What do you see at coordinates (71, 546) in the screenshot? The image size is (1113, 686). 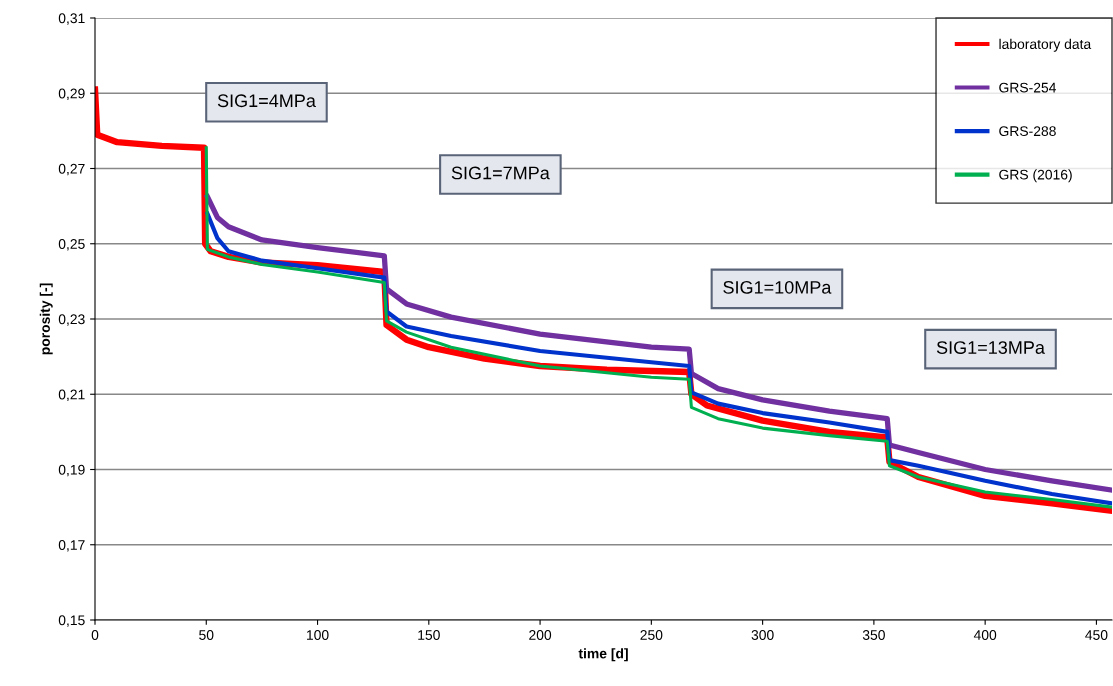 I see `y-tick-label: 0,17` at bounding box center [71, 546].